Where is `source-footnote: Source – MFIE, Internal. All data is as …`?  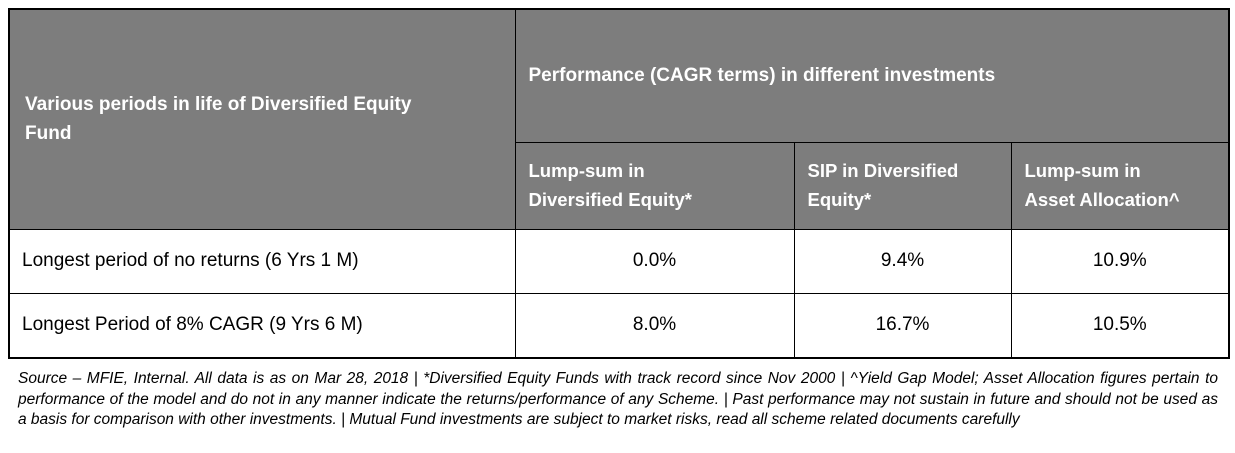
source-footnote: Source – MFIE, Internal. All data is as … is located at coordinates (618, 399).